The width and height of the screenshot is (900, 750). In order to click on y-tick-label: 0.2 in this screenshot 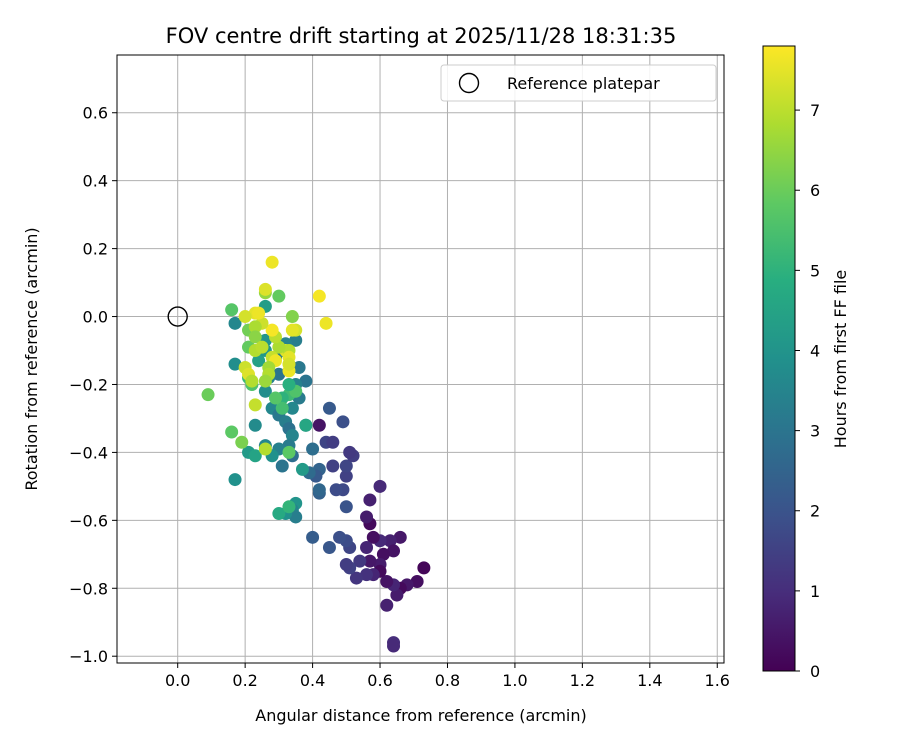, I will do `click(95, 249)`.